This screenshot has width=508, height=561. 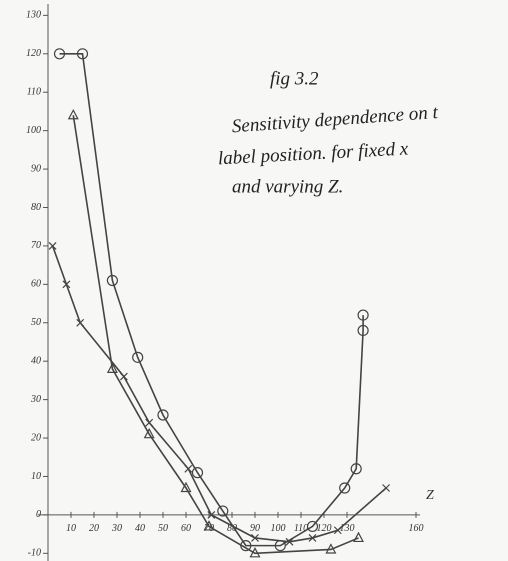 I want to click on y-tick-label: 50, so click(x=36, y=322).